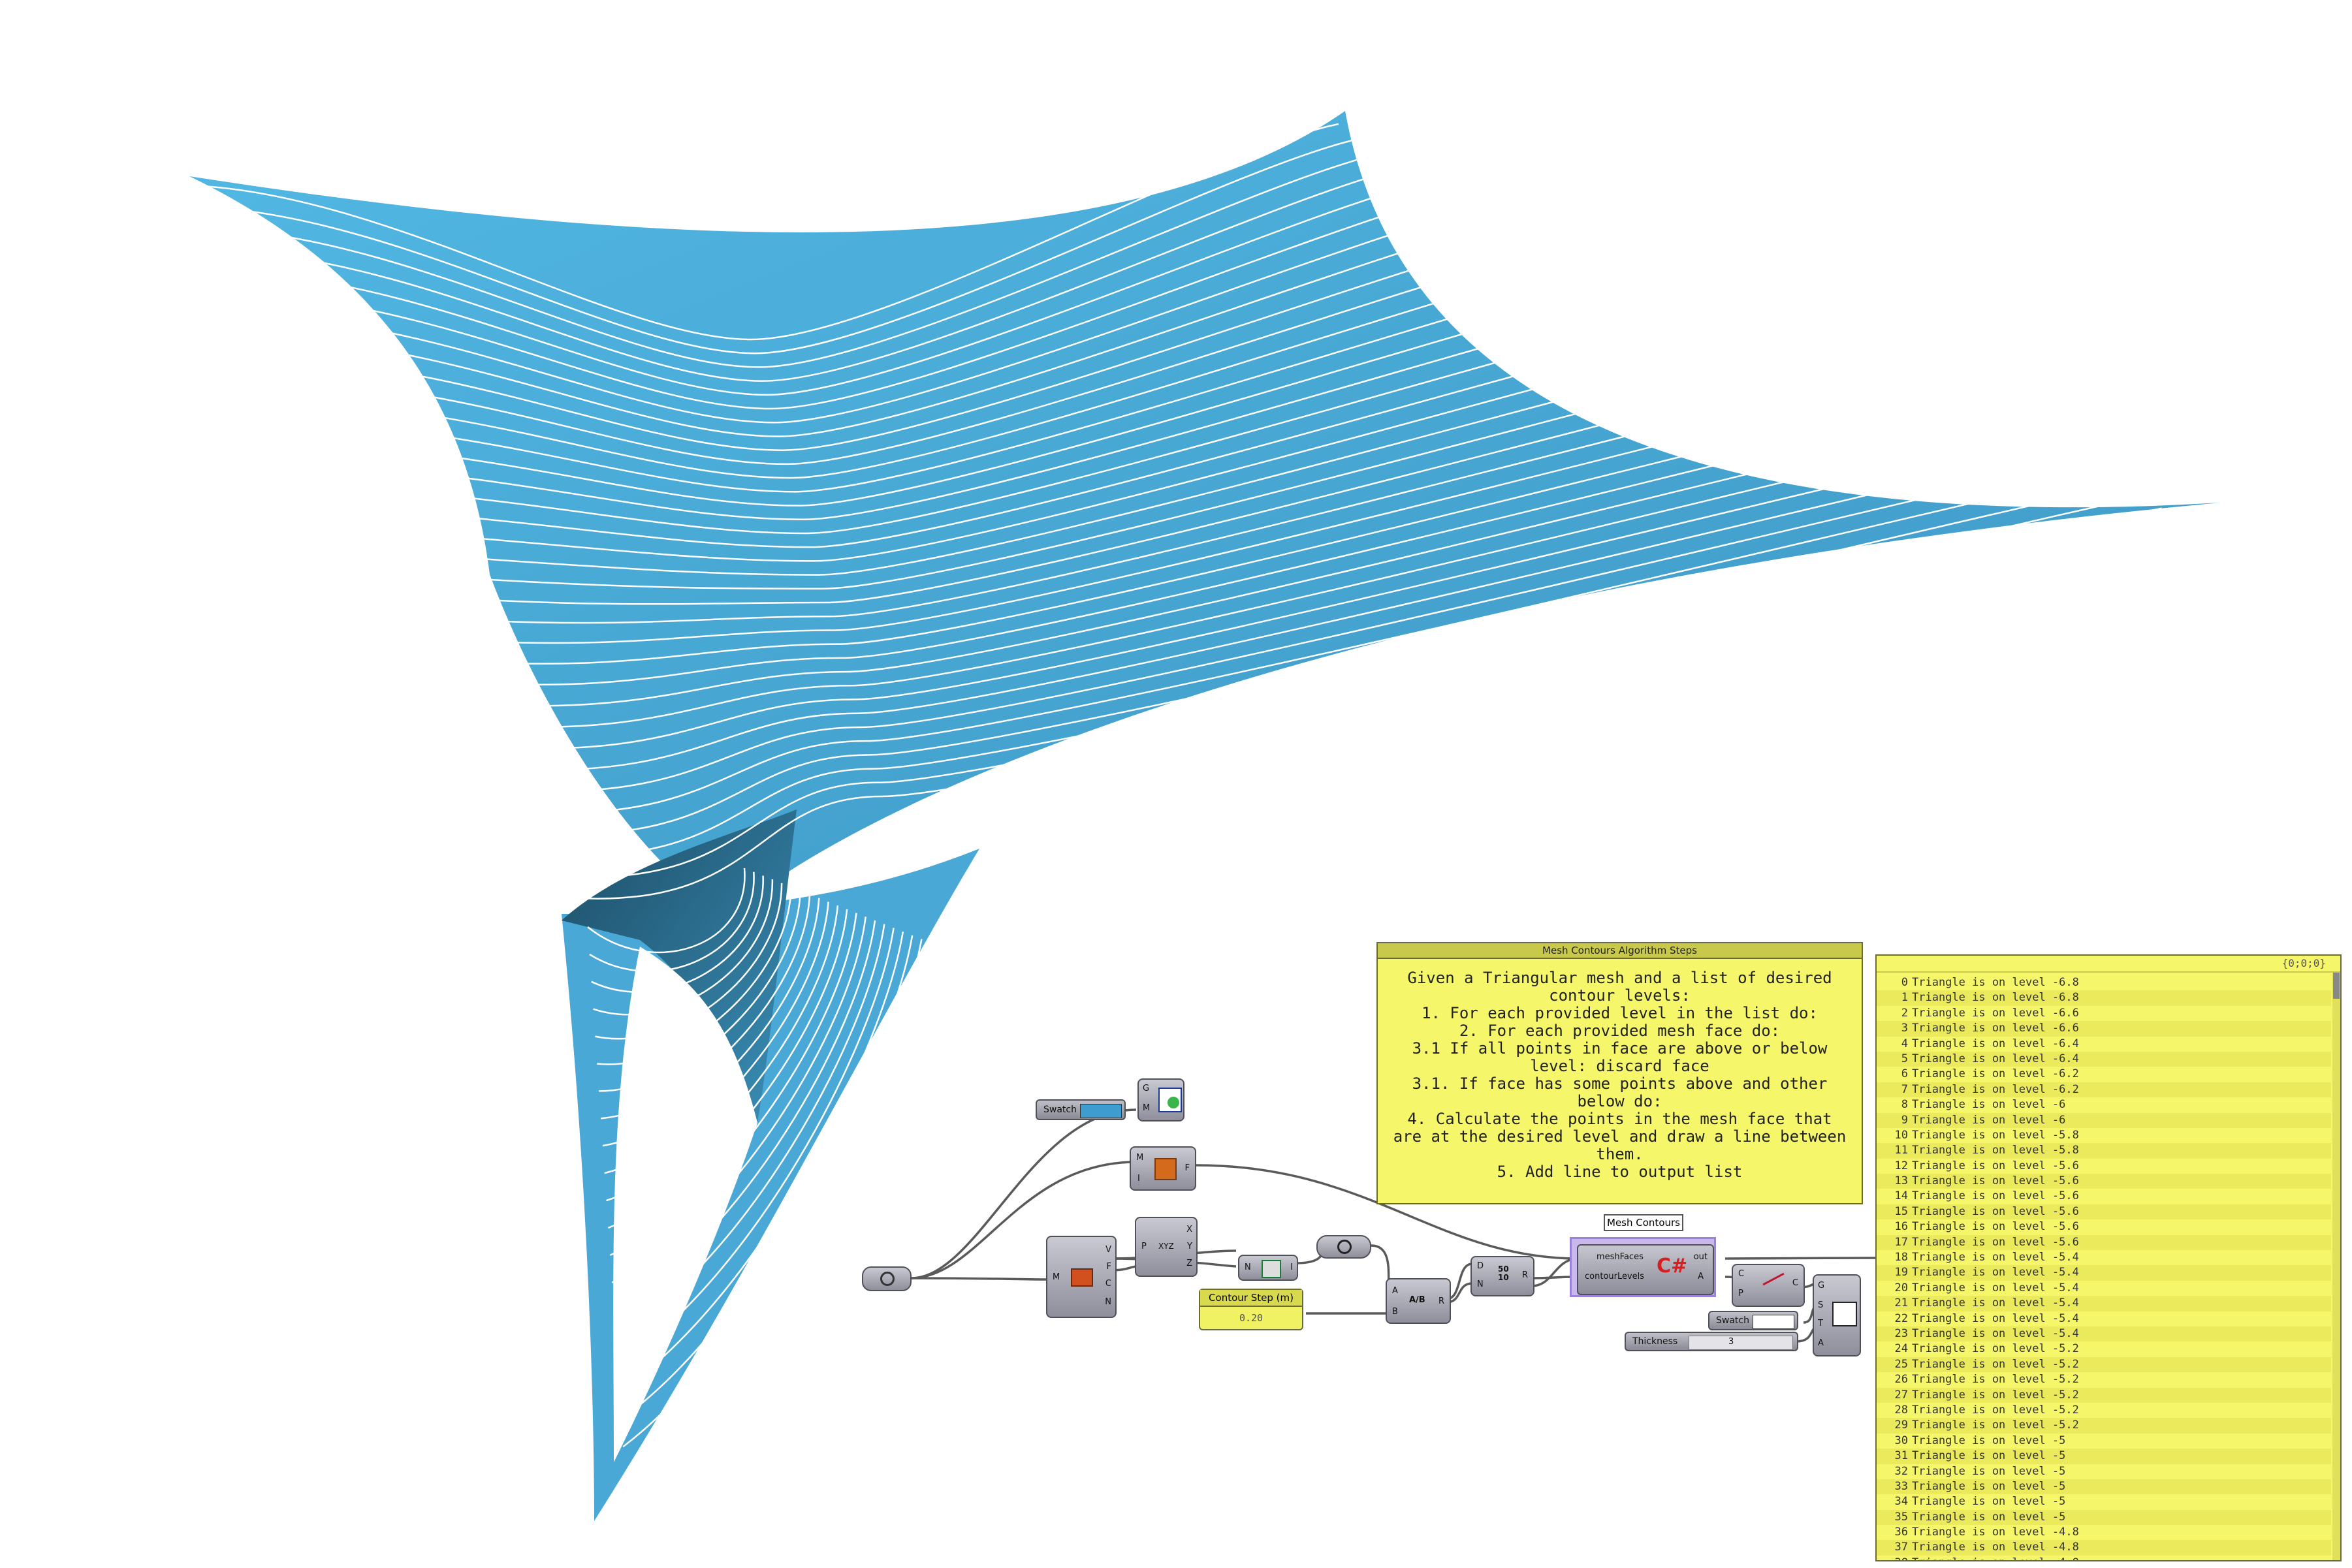 The width and height of the screenshot is (2352, 1568). I want to click on range-component: D N R 50 10, so click(1502, 1276).